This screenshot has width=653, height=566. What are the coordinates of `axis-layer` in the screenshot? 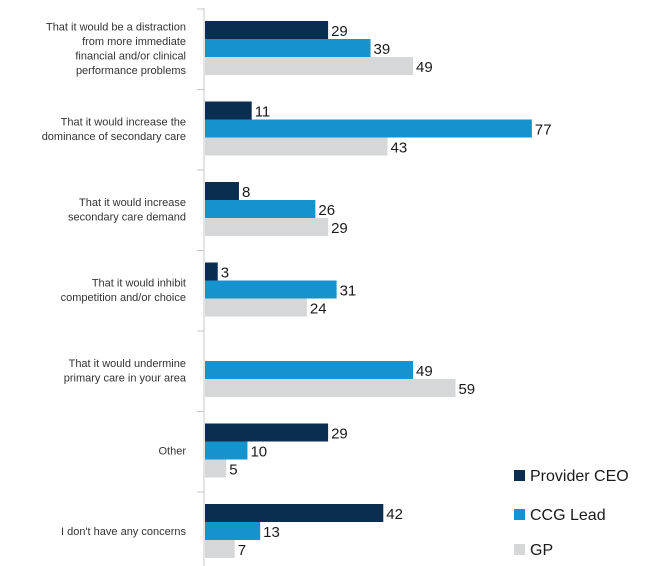 It's located at (201, 287).